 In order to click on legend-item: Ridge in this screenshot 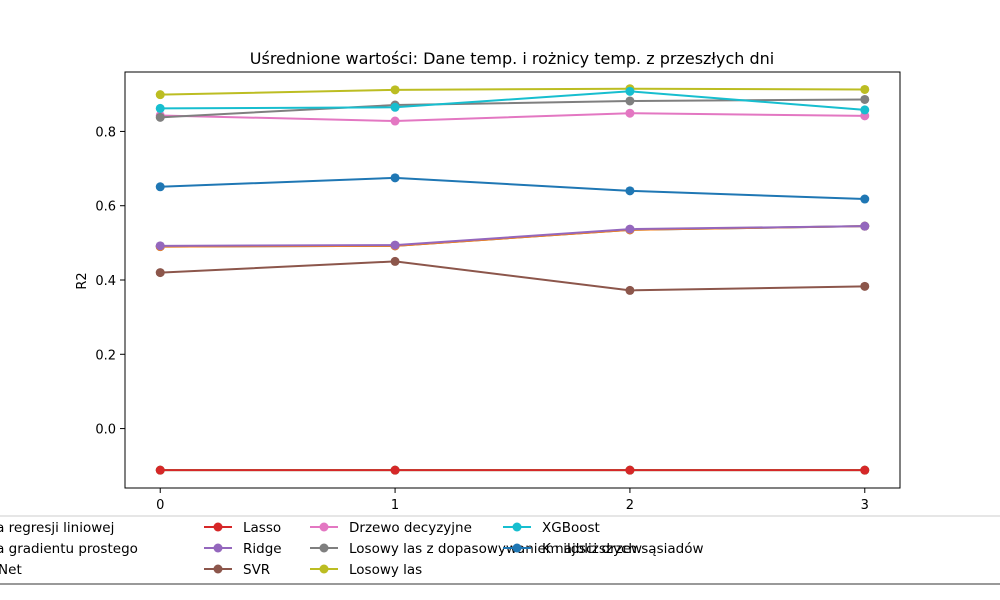, I will do `click(243, 549)`.